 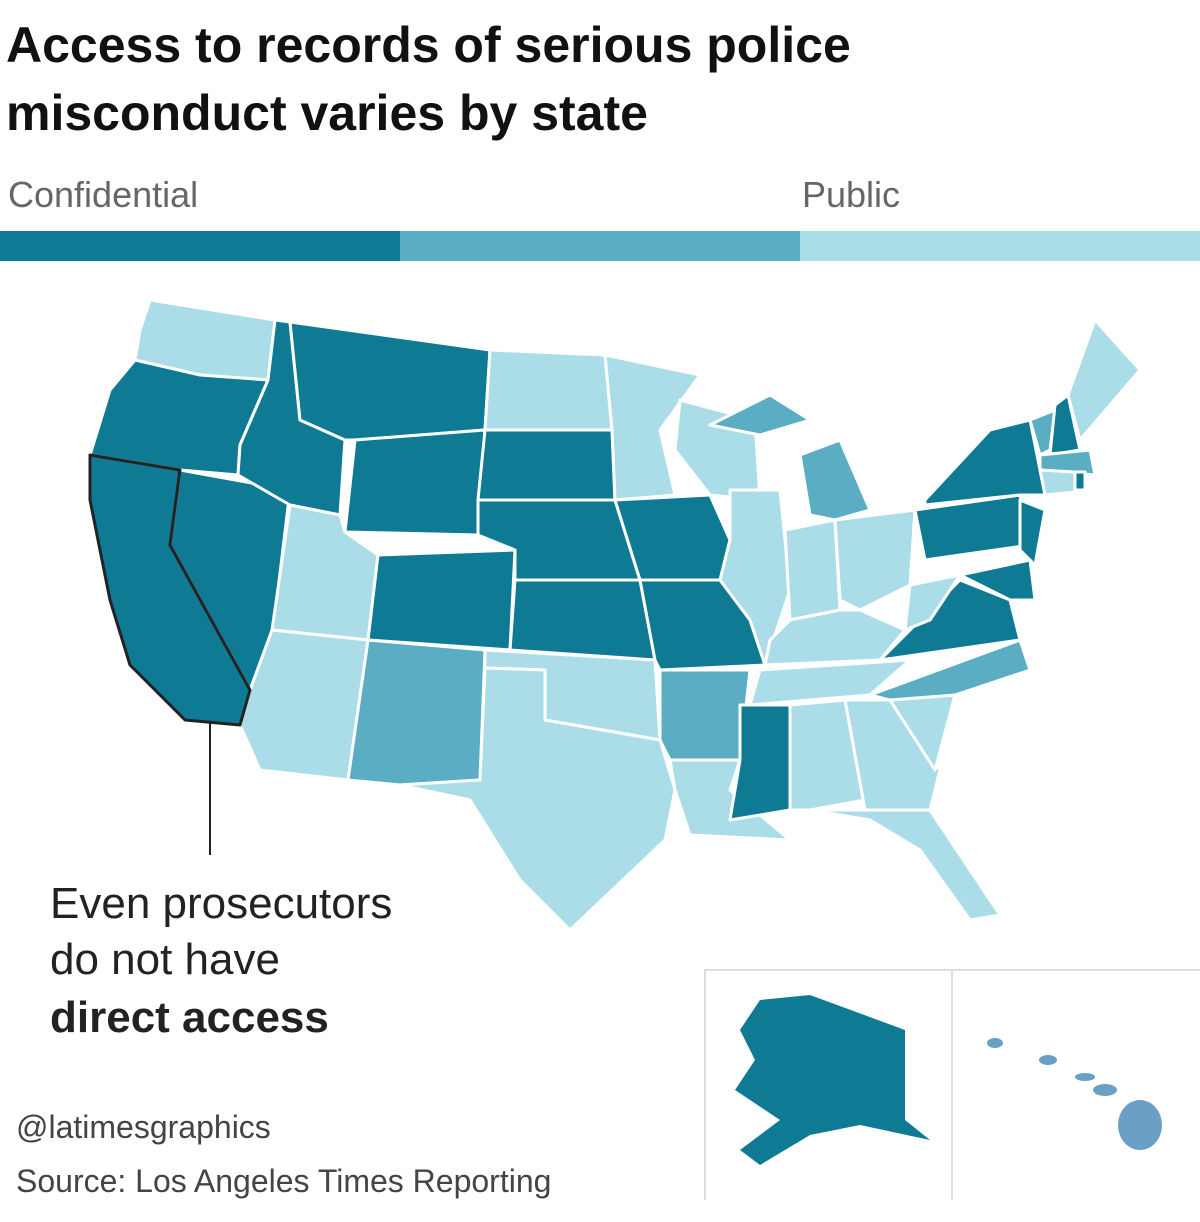 I want to click on legend-label: Confidential, so click(x=103, y=194).